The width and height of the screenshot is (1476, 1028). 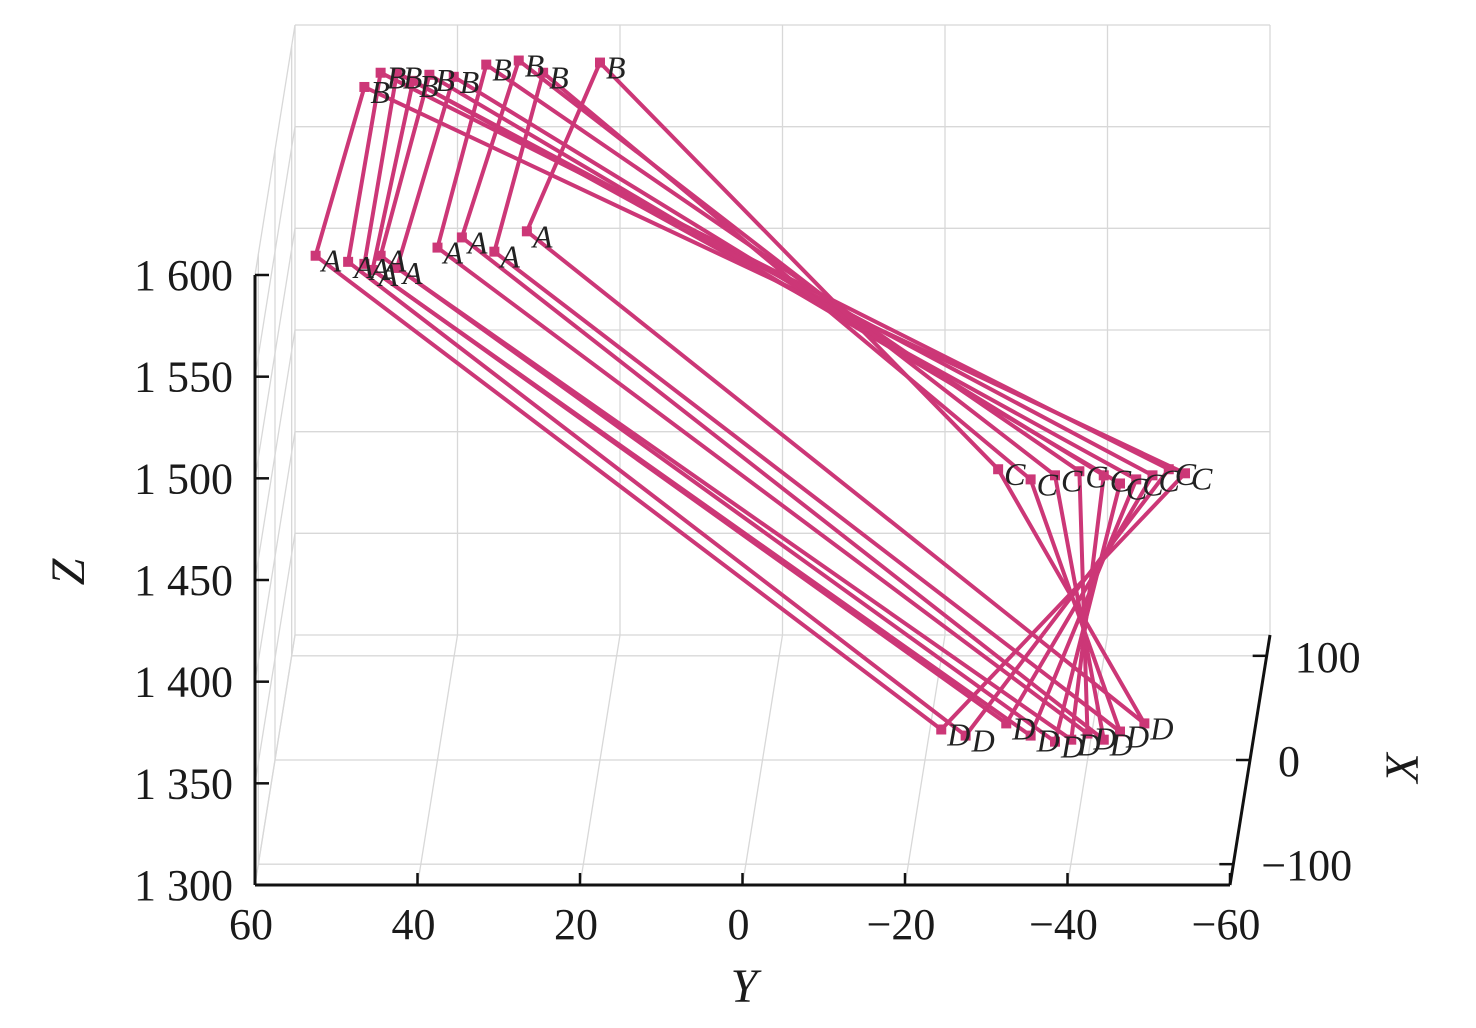 I want to click on x-tick-label: 100, so click(x=1328, y=657).